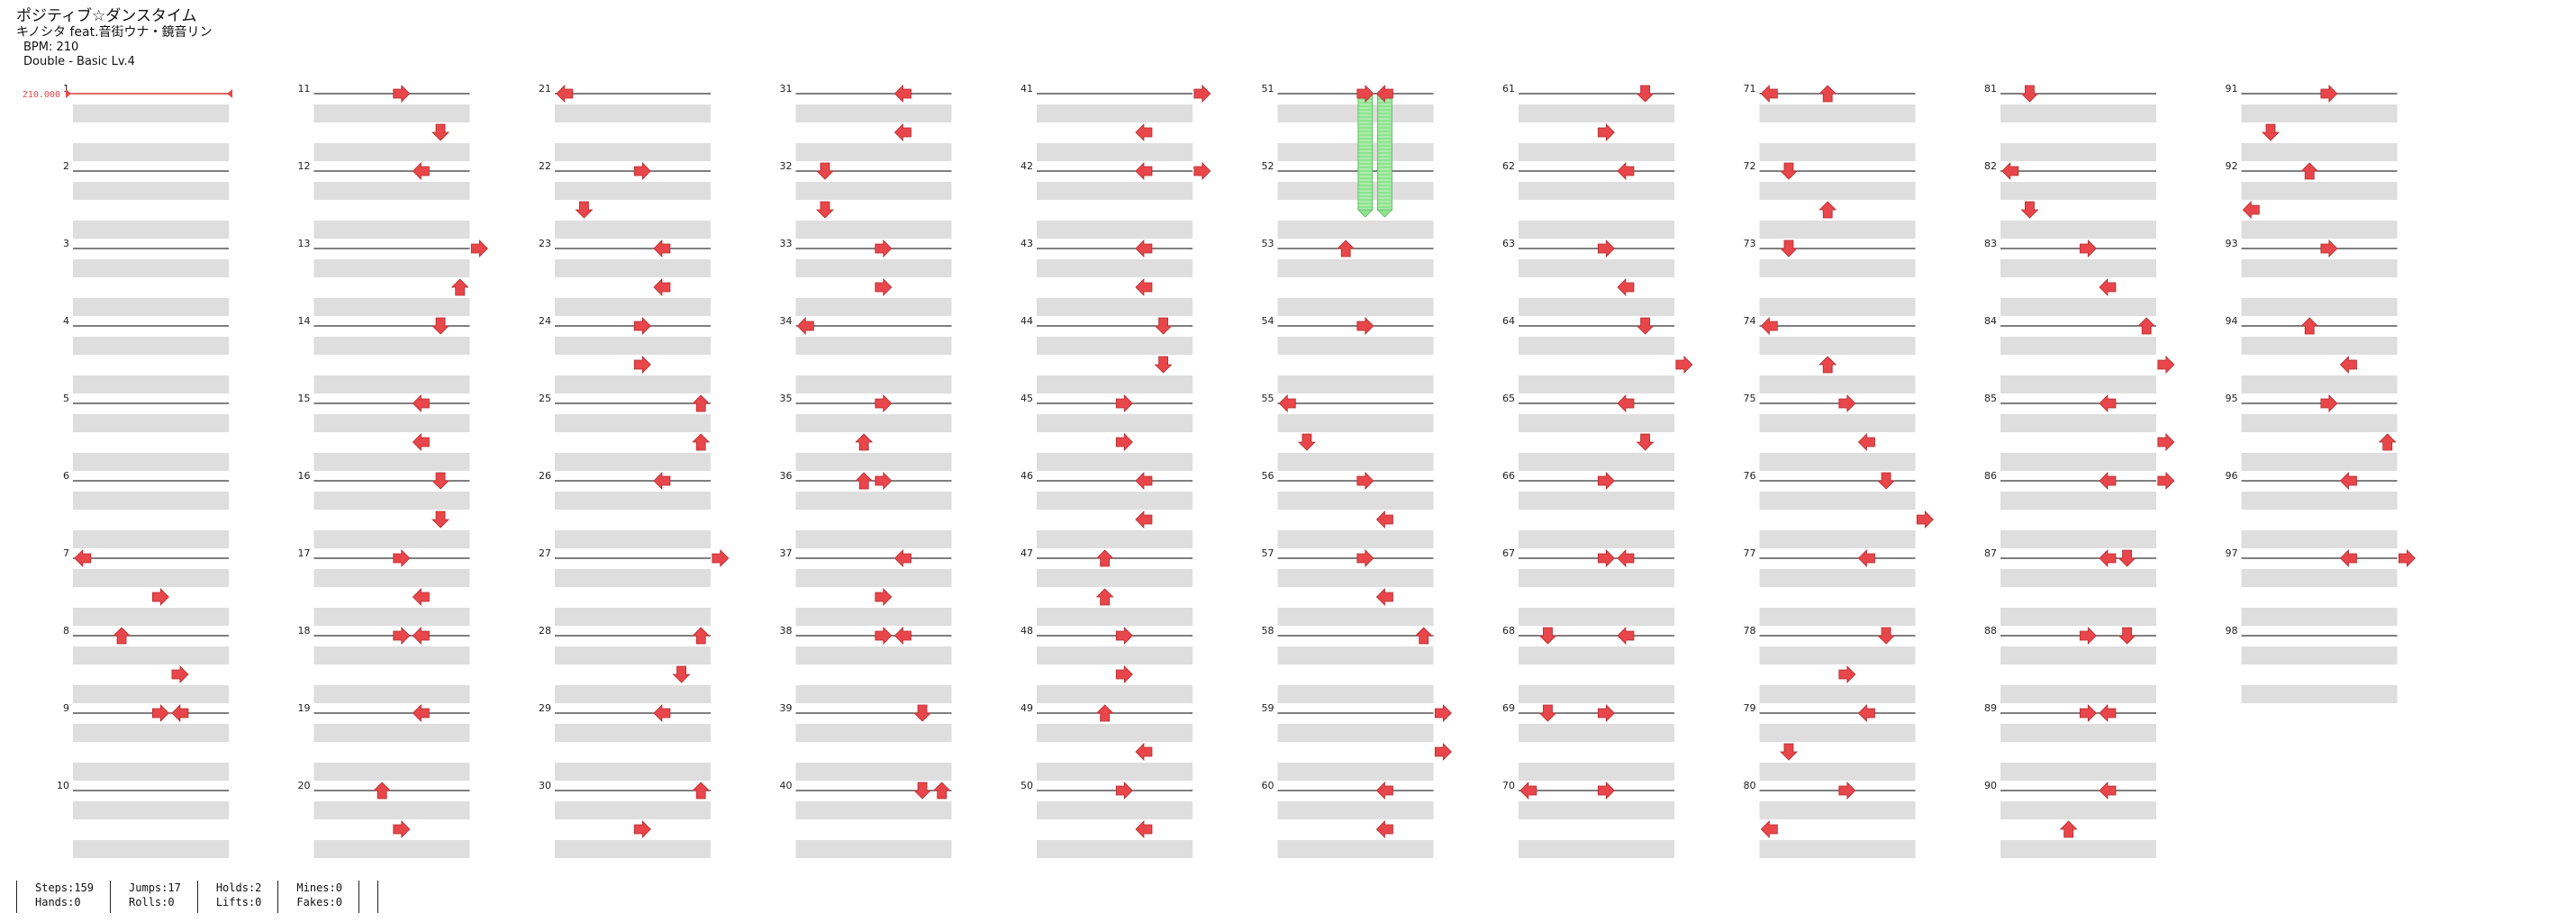  I want to click on measure-number: 5, so click(66, 399).